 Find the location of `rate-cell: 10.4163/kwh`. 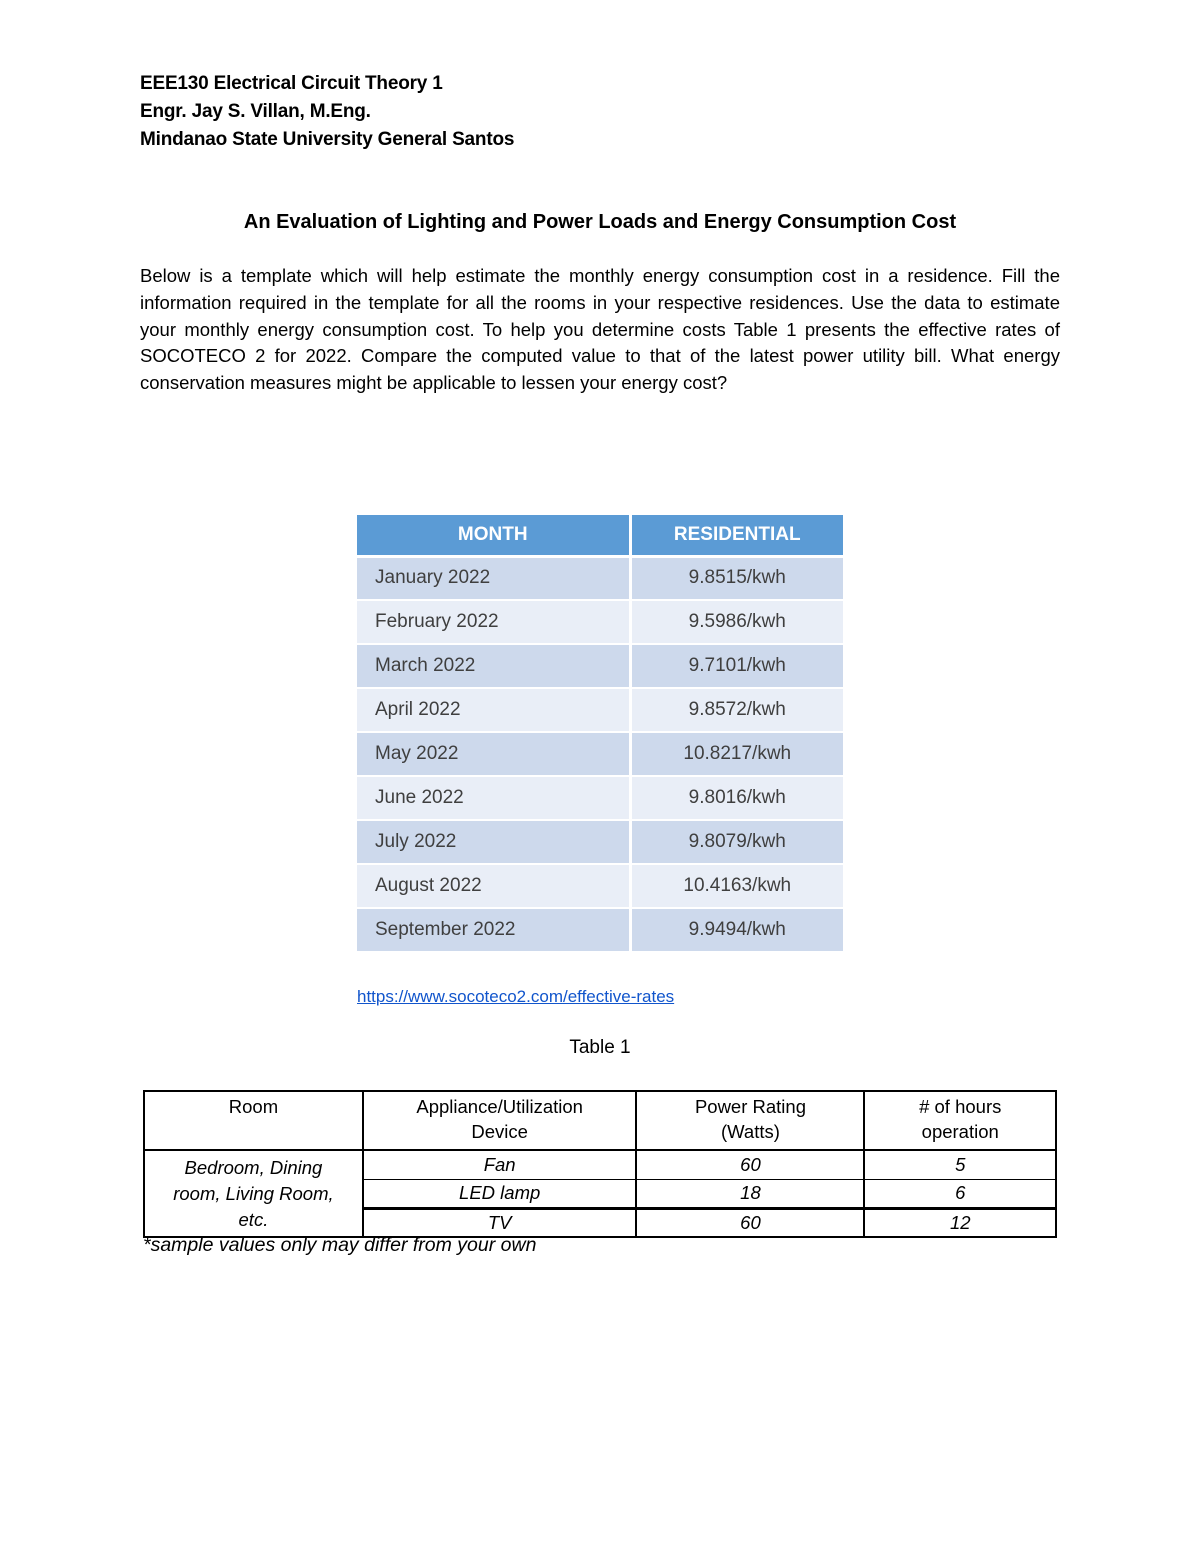

rate-cell: 10.4163/kwh is located at coordinates (736, 886).